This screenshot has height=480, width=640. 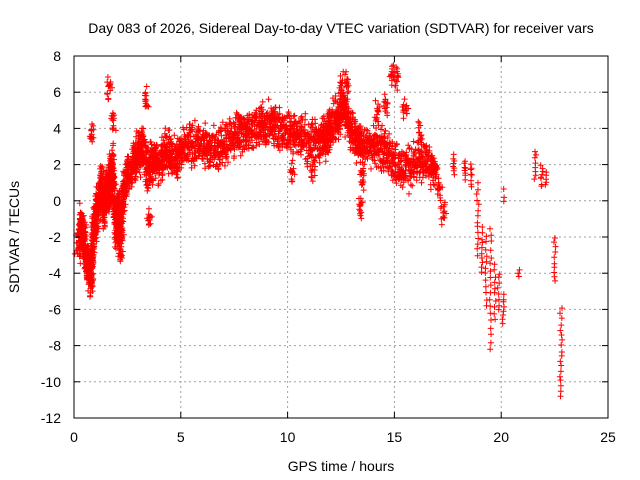 What do you see at coordinates (55, 346) in the screenshot?
I see `y-tick-label: -8` at bounding box center [55, 346].